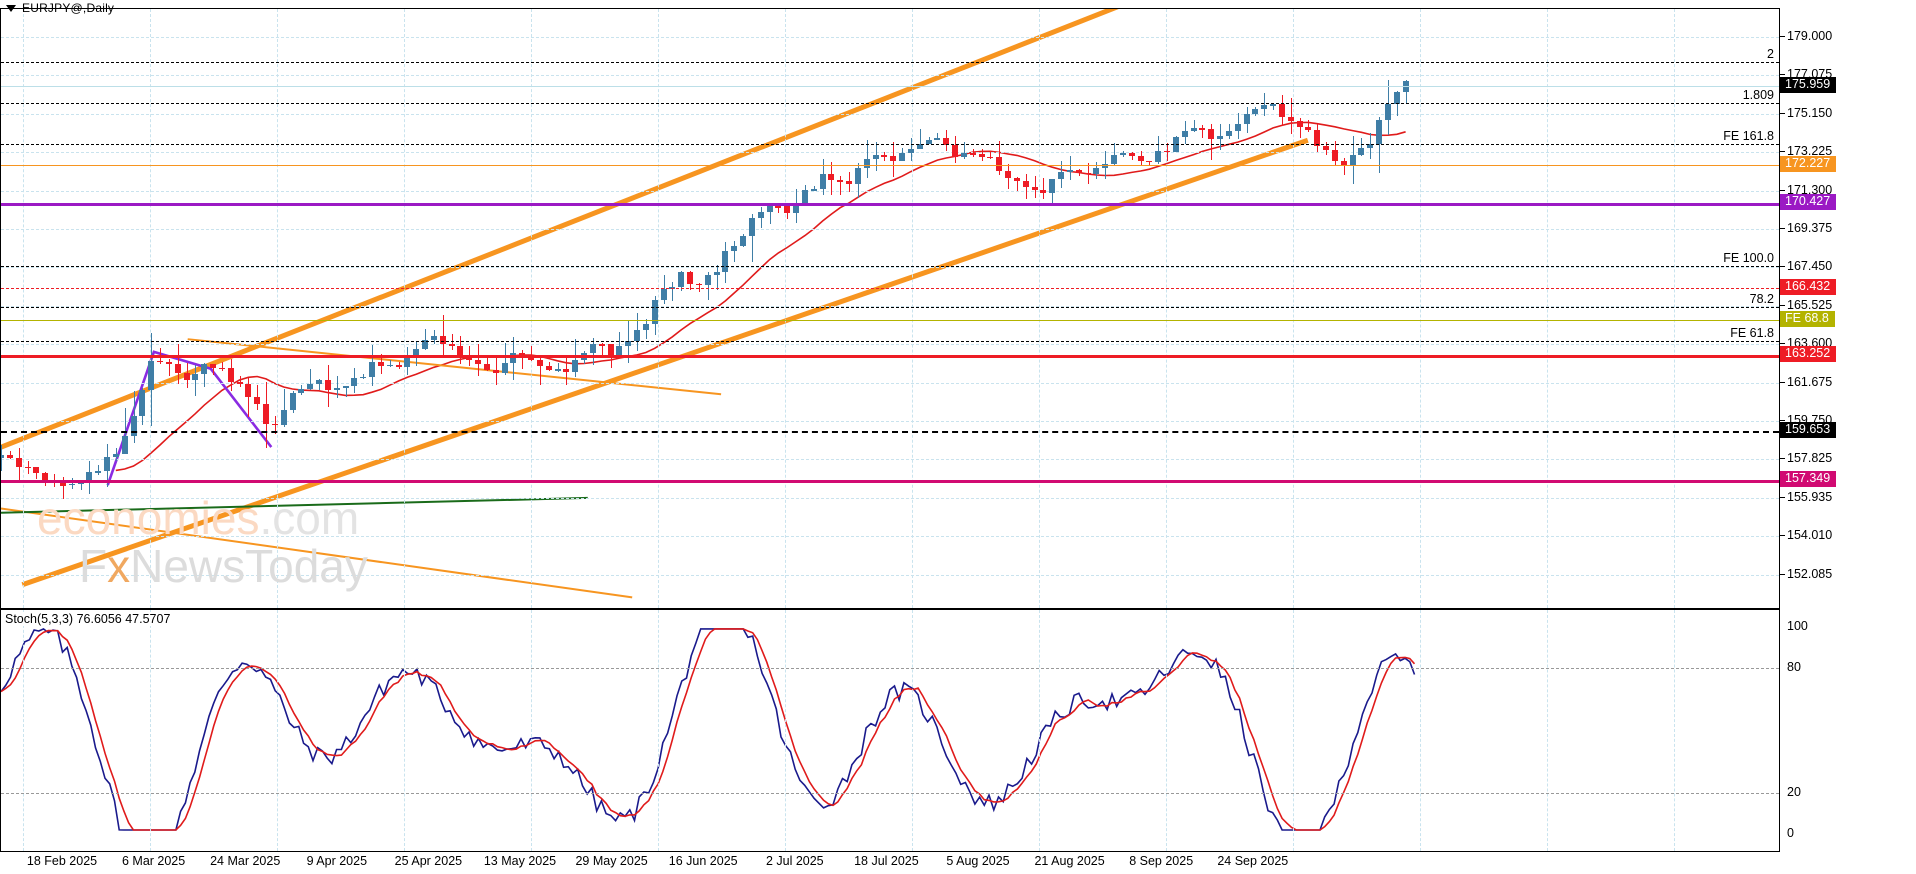 This screenshot has height=874, width=1916. What do you see at coordinates (93, 566) in the screenshot?
I see `watermark-fx-f: F` at bounding box center [93, 566].